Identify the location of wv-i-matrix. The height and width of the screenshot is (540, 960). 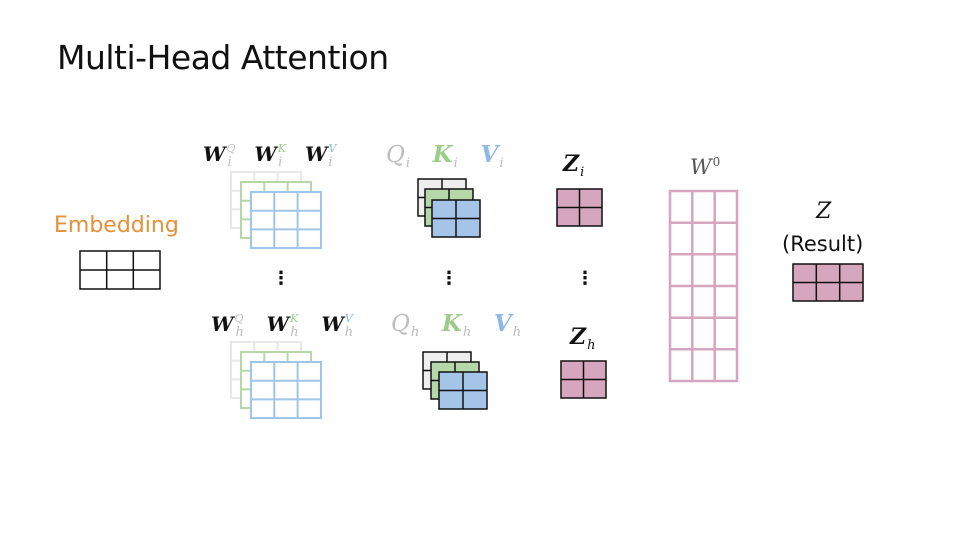
(286, 220).